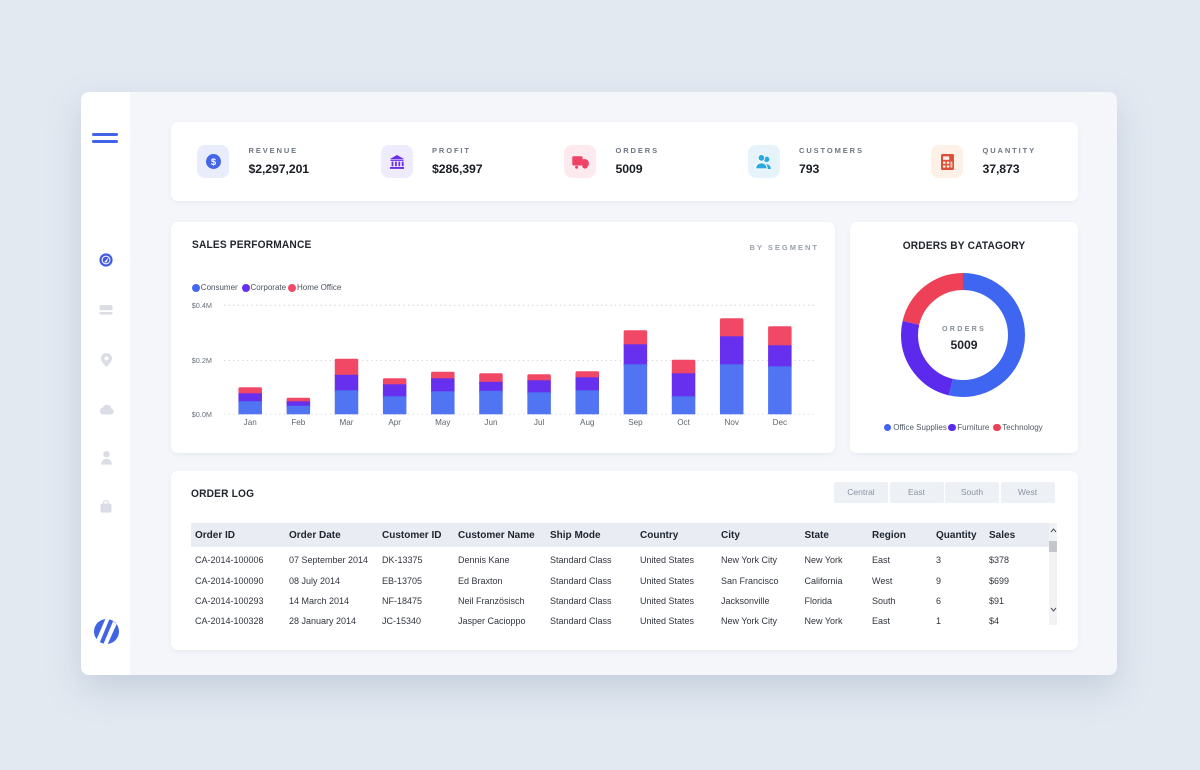 The width and height of the screenshot is (1200, 770). What do you see at coordinates (298, 422) in the screenshot?
I see `svg-text: Feb` at bounding box center [298, 422].